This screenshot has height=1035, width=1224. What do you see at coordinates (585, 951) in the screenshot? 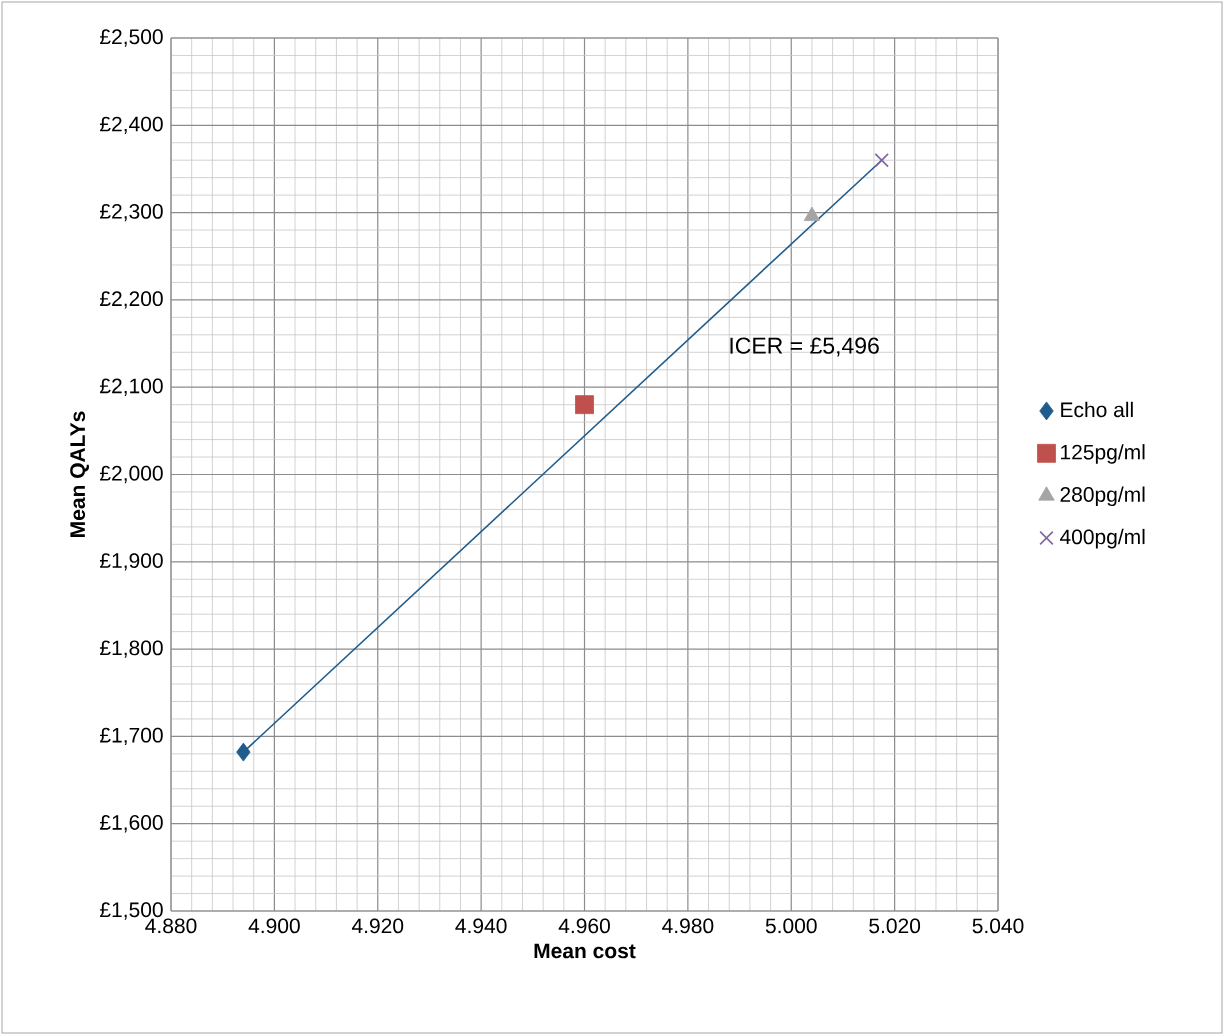
I see `x-axis-title: Mean cost` at bounding box center [585, 951].